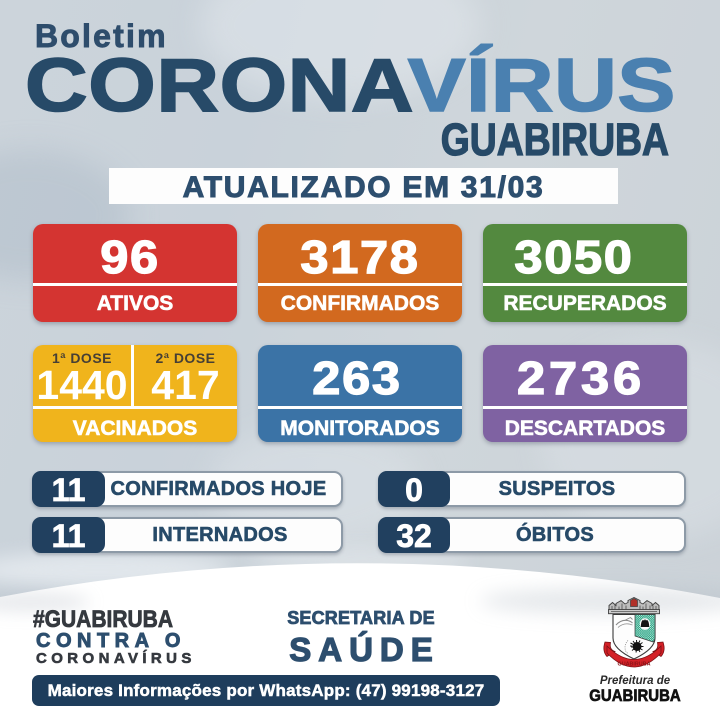 The height and width of the screenshot is (714, 720). What do you see at coordinates (634, 665) in the screenshot?
I see `svg-text: GUABIRUBA` at bounding box center [634, 665].